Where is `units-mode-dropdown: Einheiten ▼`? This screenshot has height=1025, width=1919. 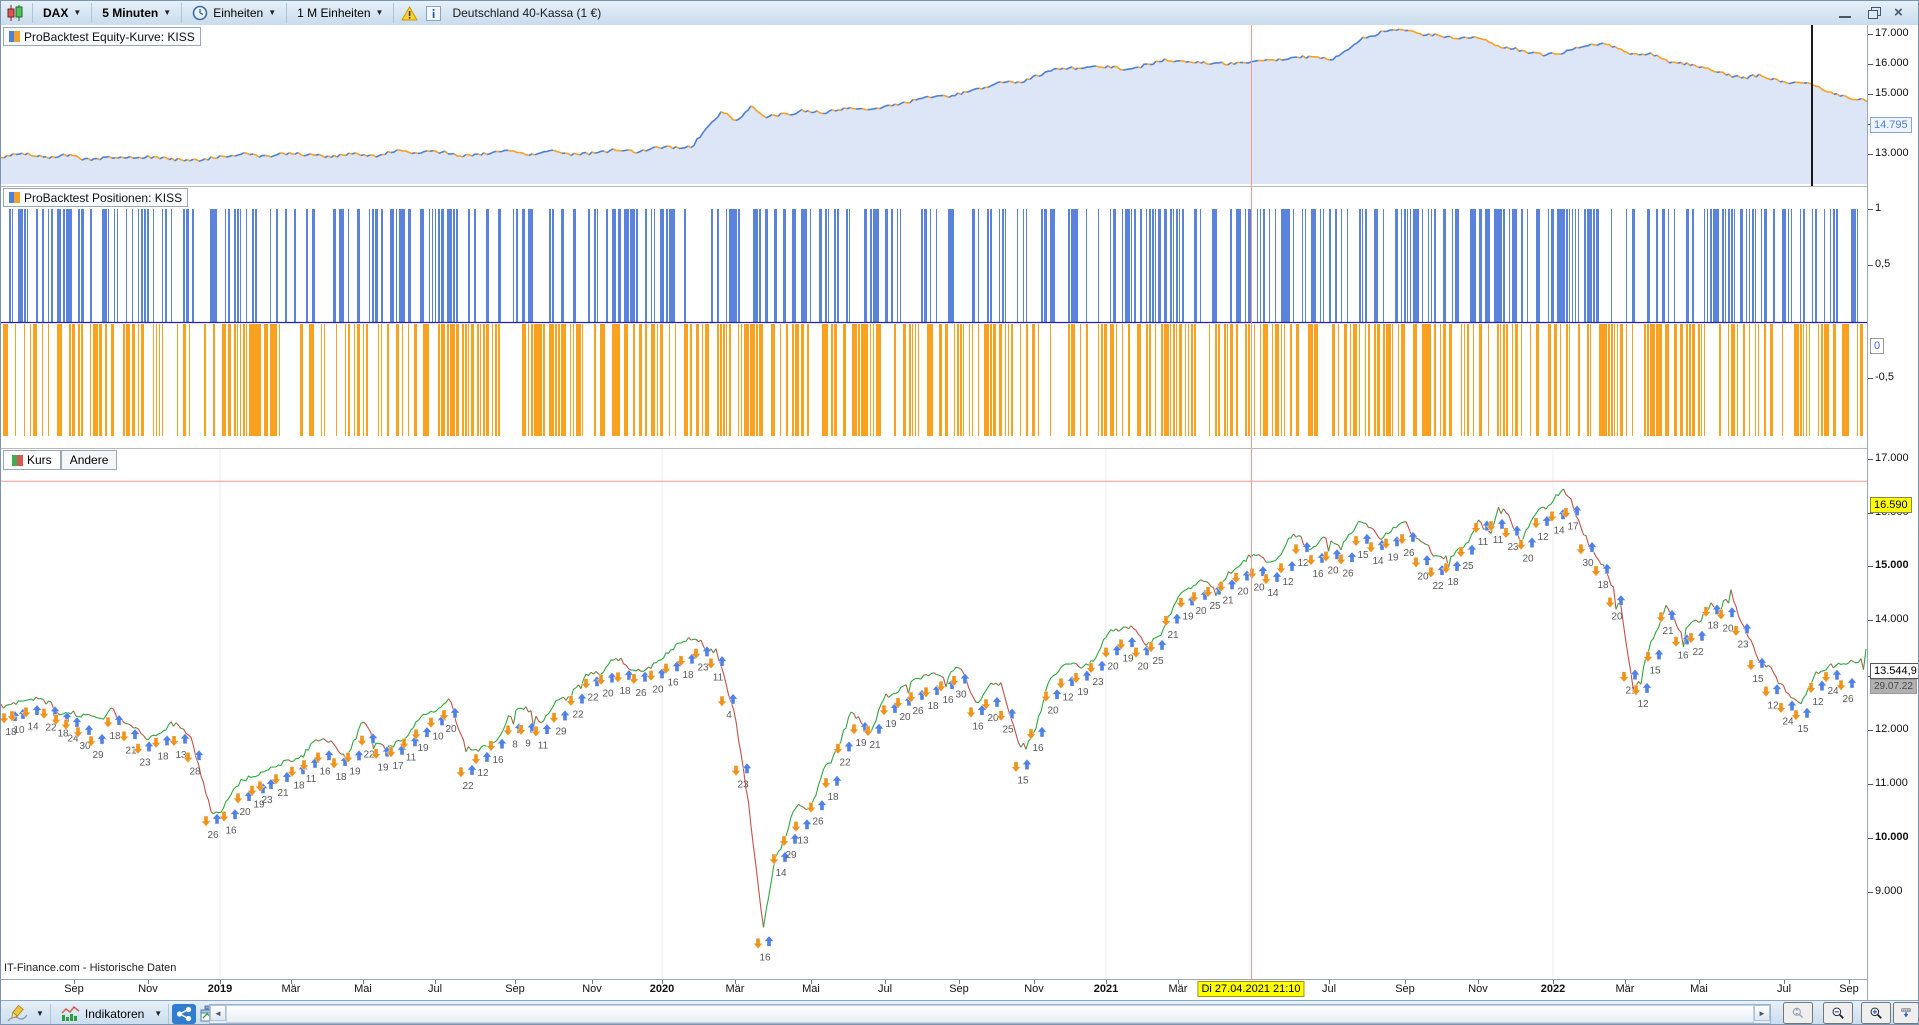
units-mode-dropdown: Einheiten ▼ is located at coordinates (234, 13).